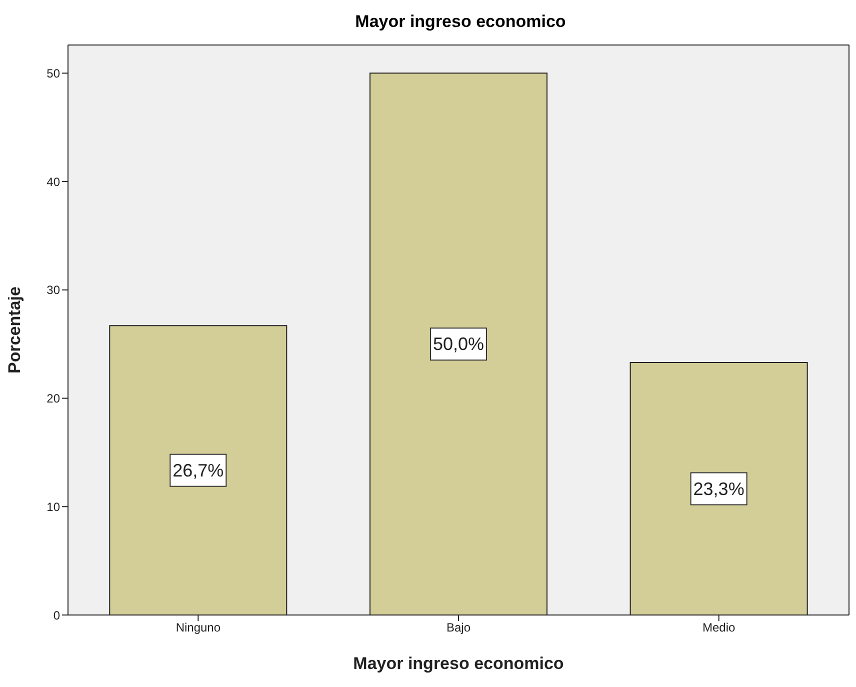 This screenshot has height=687, width=856. I want to click on x-tick-label: Bajo, so click(458, 627).